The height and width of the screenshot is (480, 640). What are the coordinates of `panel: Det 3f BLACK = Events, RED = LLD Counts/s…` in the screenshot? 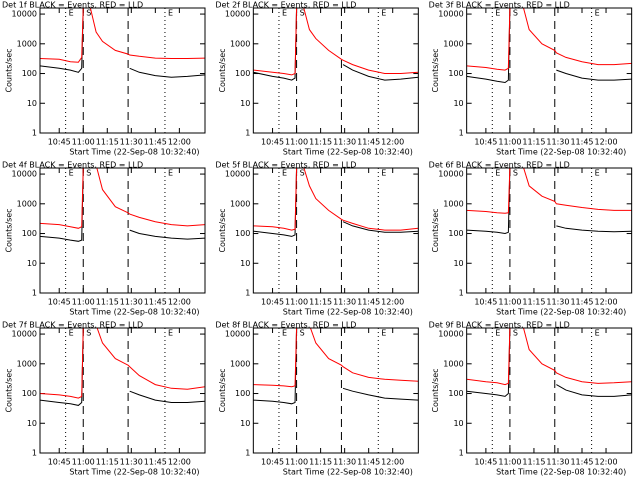 It's located at (531, 79).